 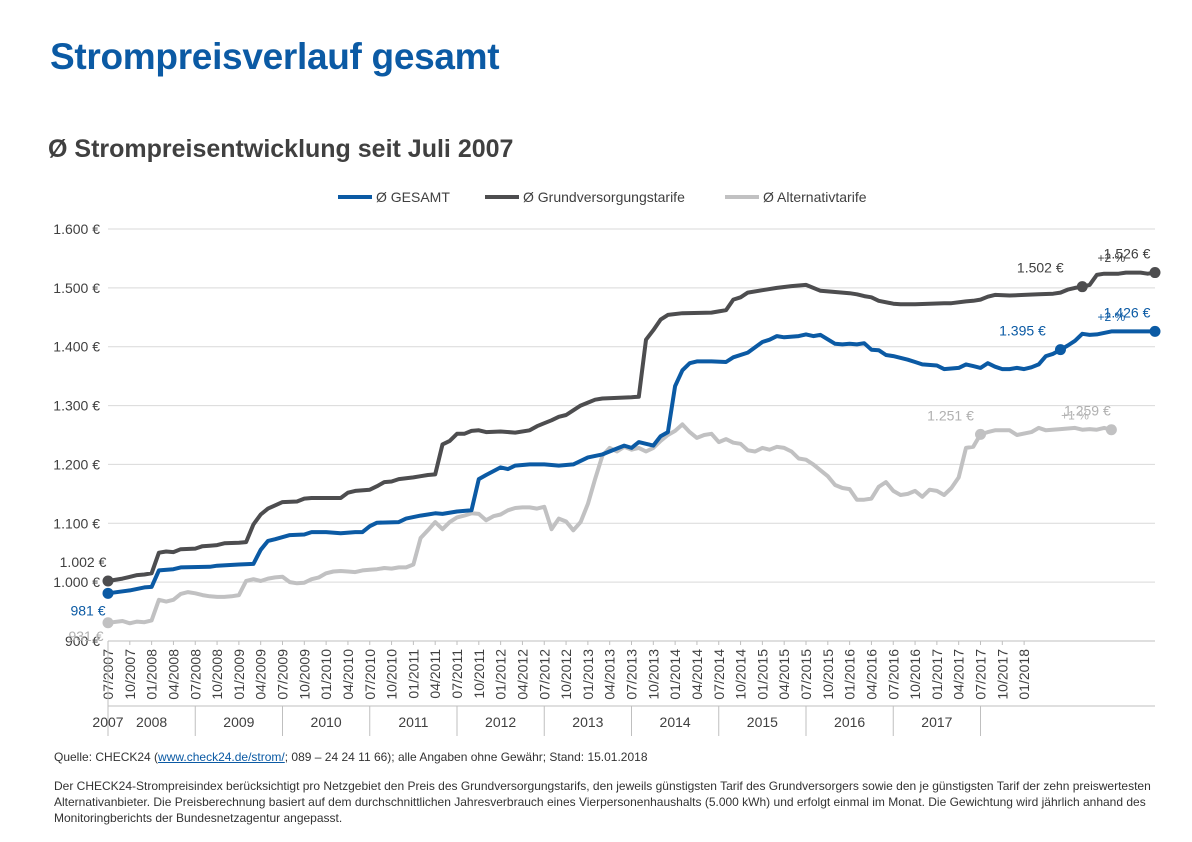 I want to click on year-label: 2011, so click(x=413, y=722).